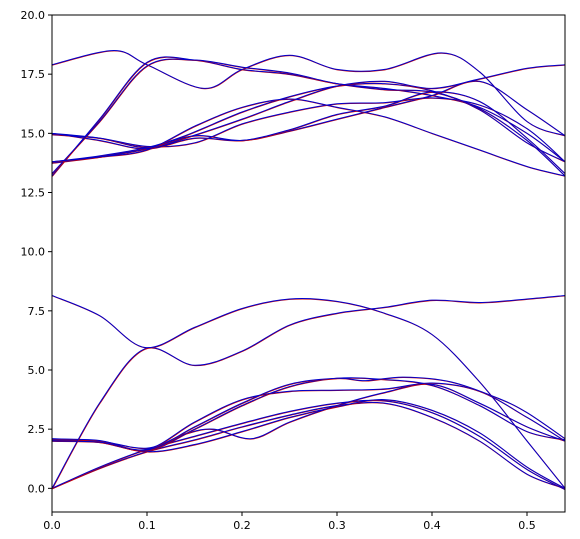 The width and height of the screenshot is (580, 539). I want to click on x-tick-label: 0.5, so click(527, 525).